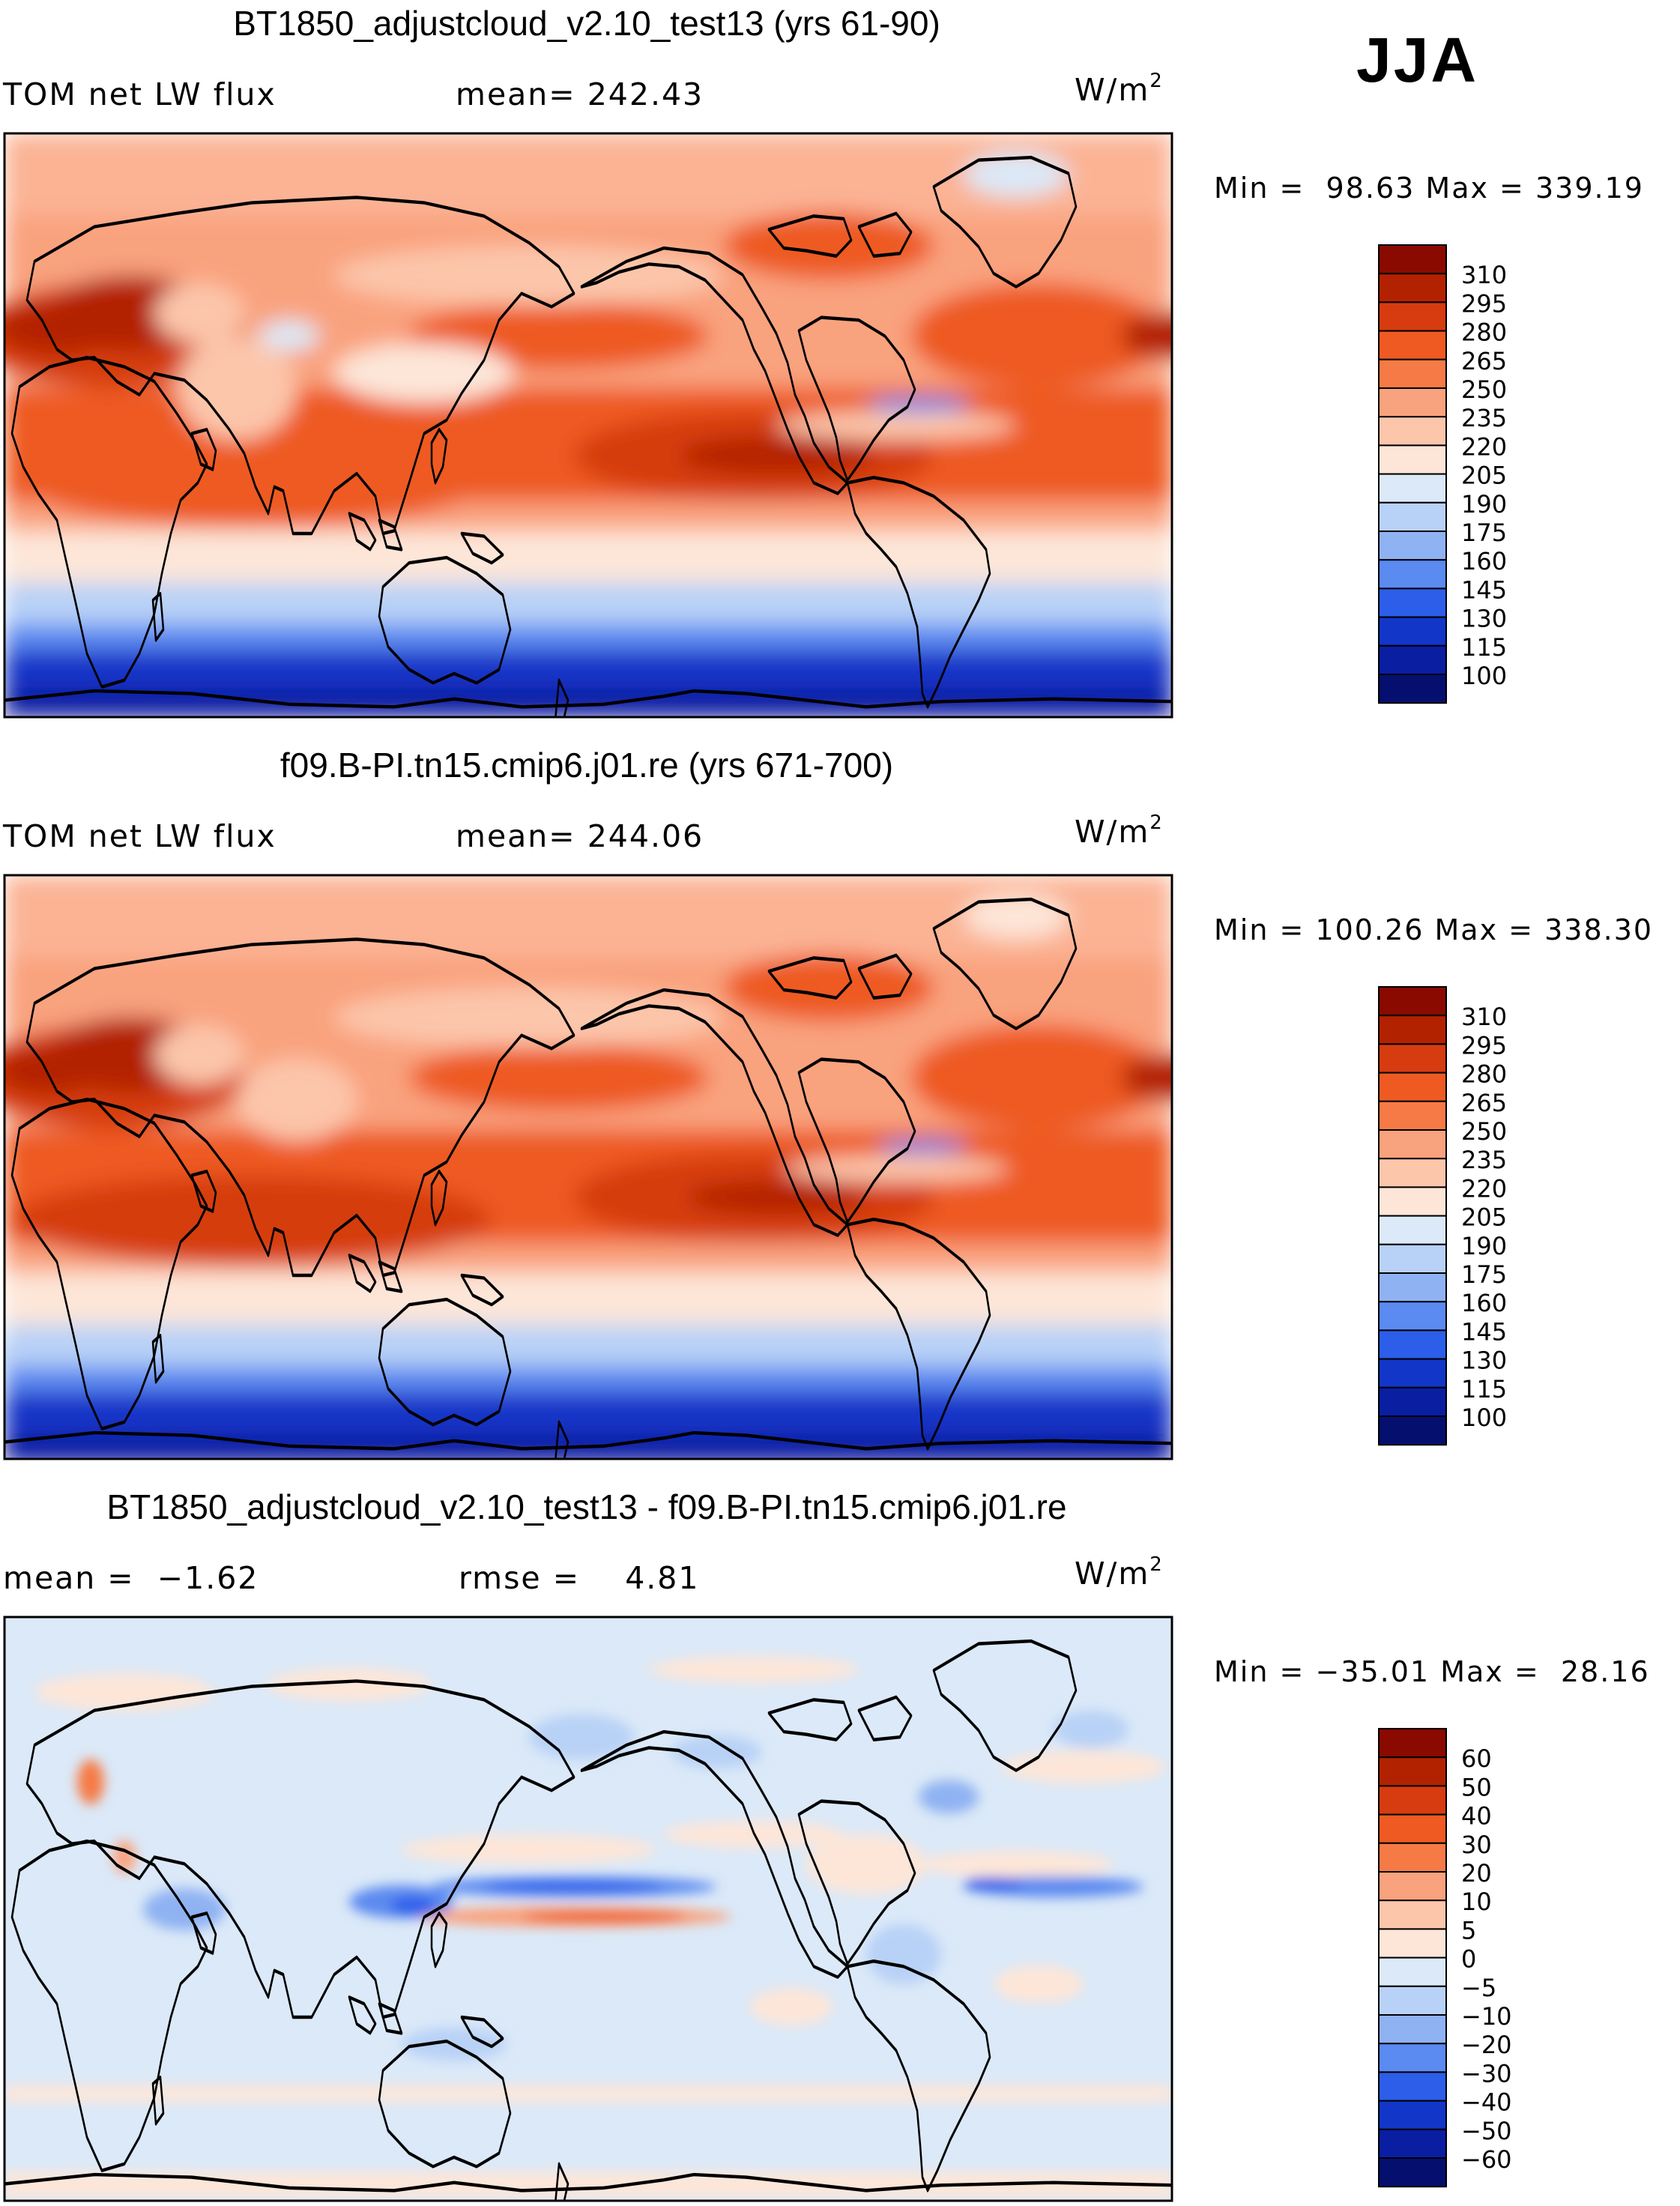  Describe the element at coordinates (1484, 1417) in the screenshot. I see `colorbar-level-label: 100` at that location.